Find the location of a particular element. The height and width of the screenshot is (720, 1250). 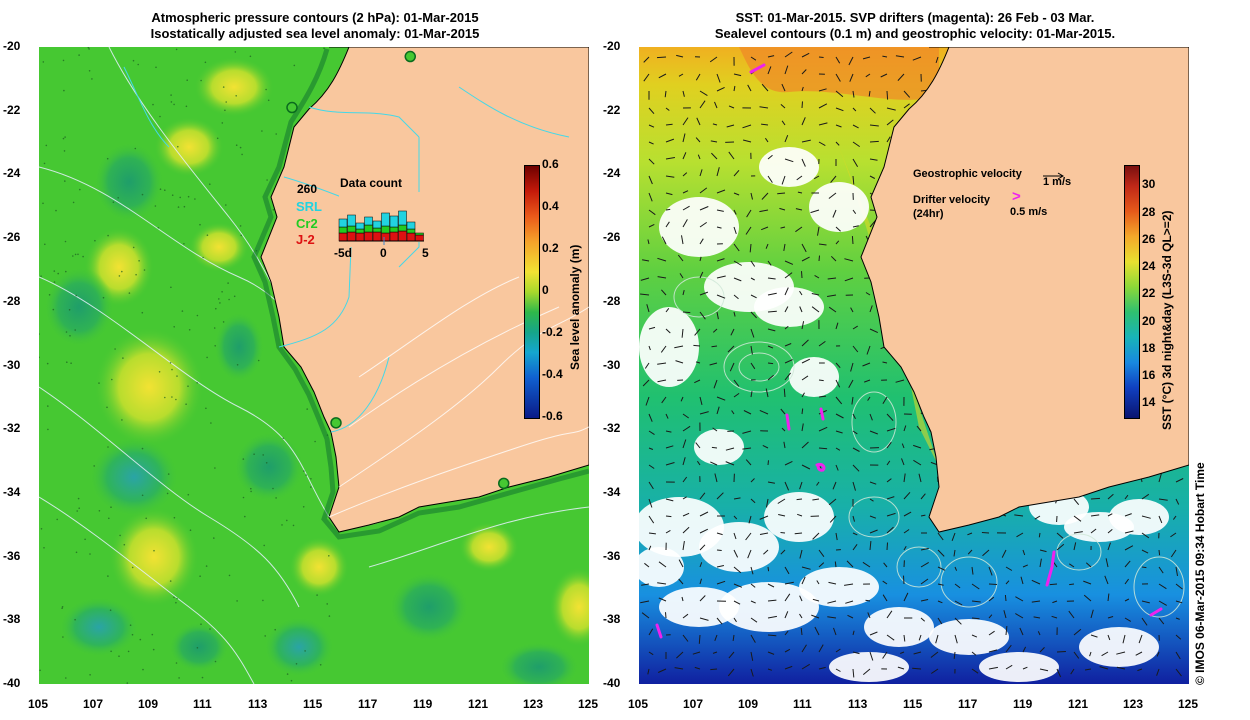

sst-colorbar-tick-label: 30 is located at coordinates (1149, 184).